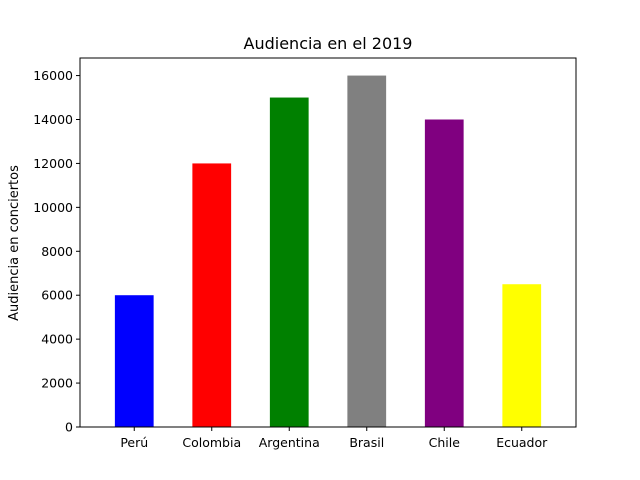 Image resolution: width=640 pixels, height=480 pixels. I want to click on bar-ecuador, so click(522, 355).